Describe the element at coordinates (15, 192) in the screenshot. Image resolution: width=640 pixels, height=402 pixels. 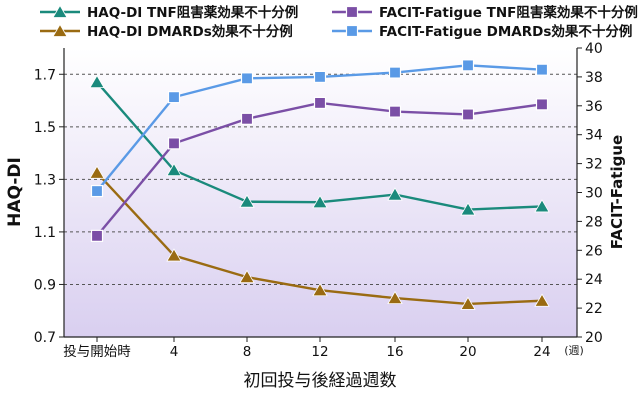
I see `left-axis-title: HAQ-DI` at that location.